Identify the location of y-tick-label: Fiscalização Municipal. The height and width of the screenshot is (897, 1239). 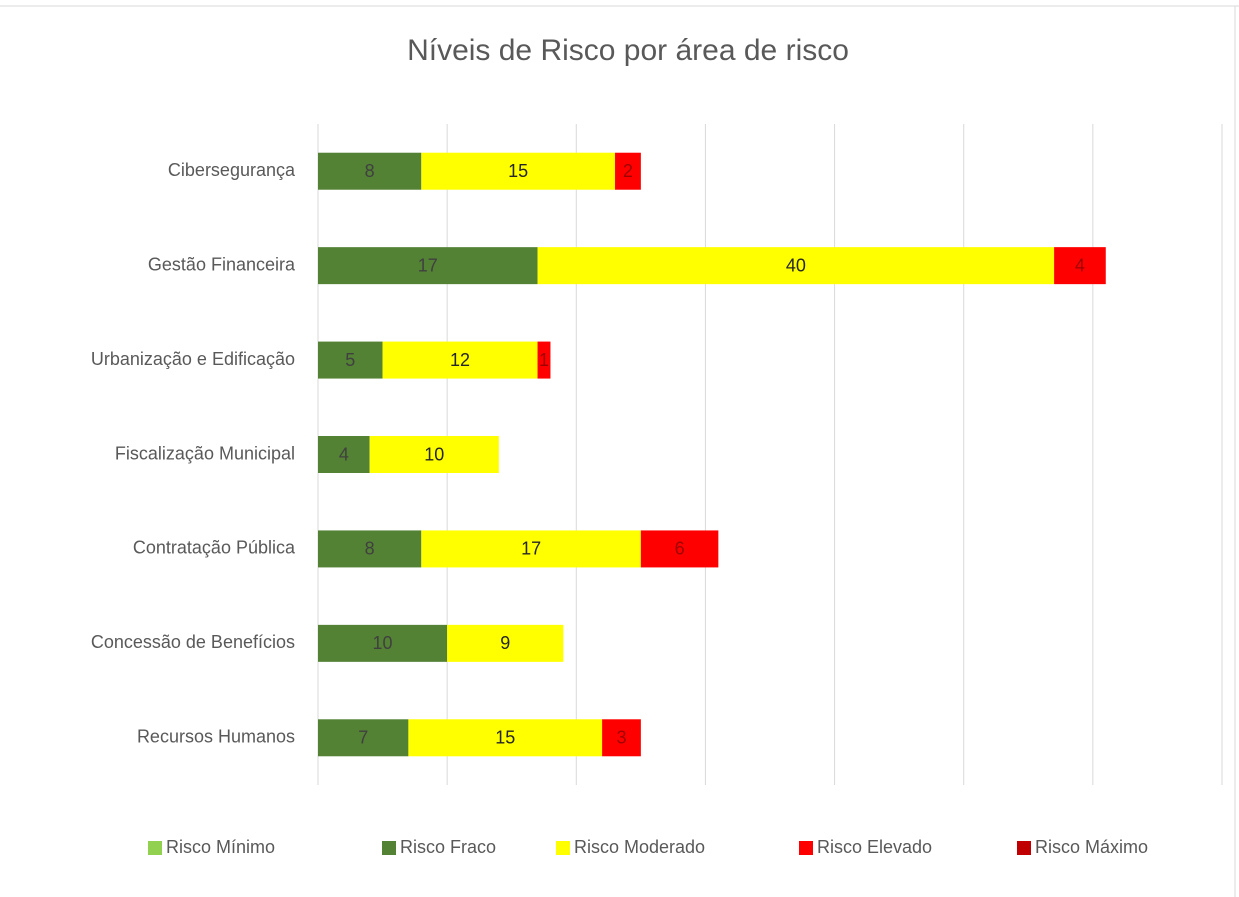
(205, 453).